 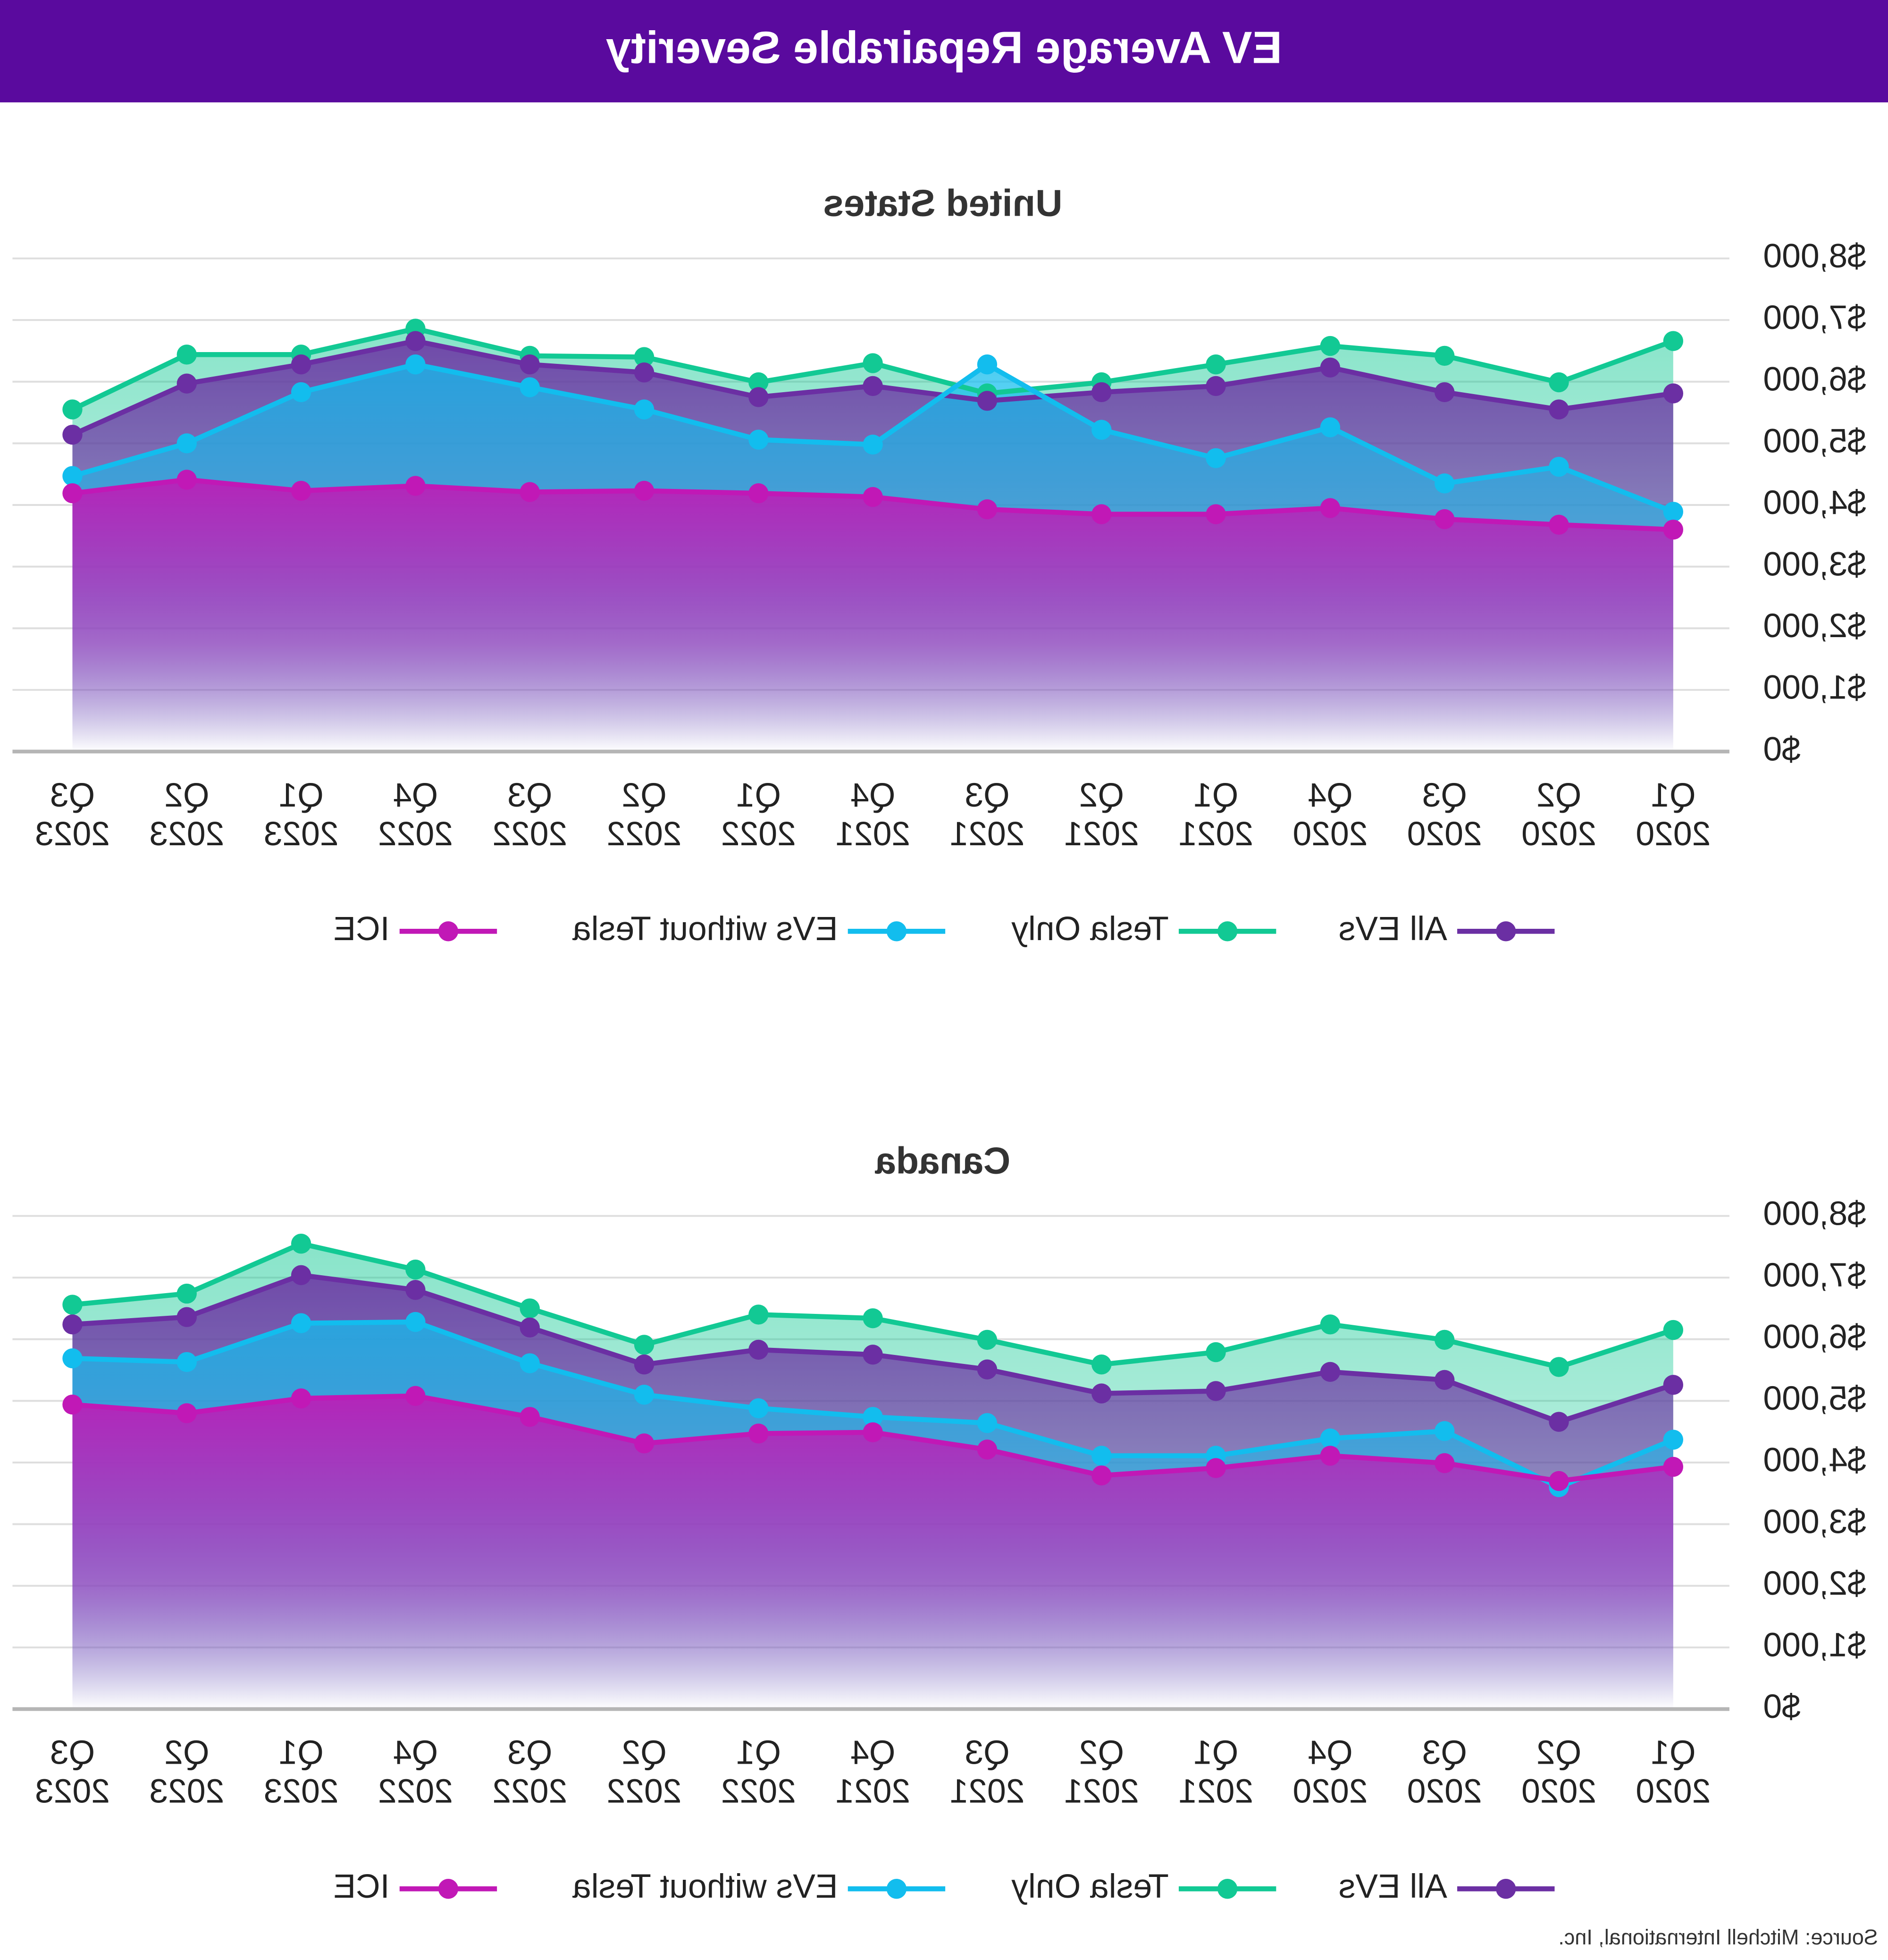 I want to click on x-tick-label: Q1 2021, so click(x=1216, y=1772).